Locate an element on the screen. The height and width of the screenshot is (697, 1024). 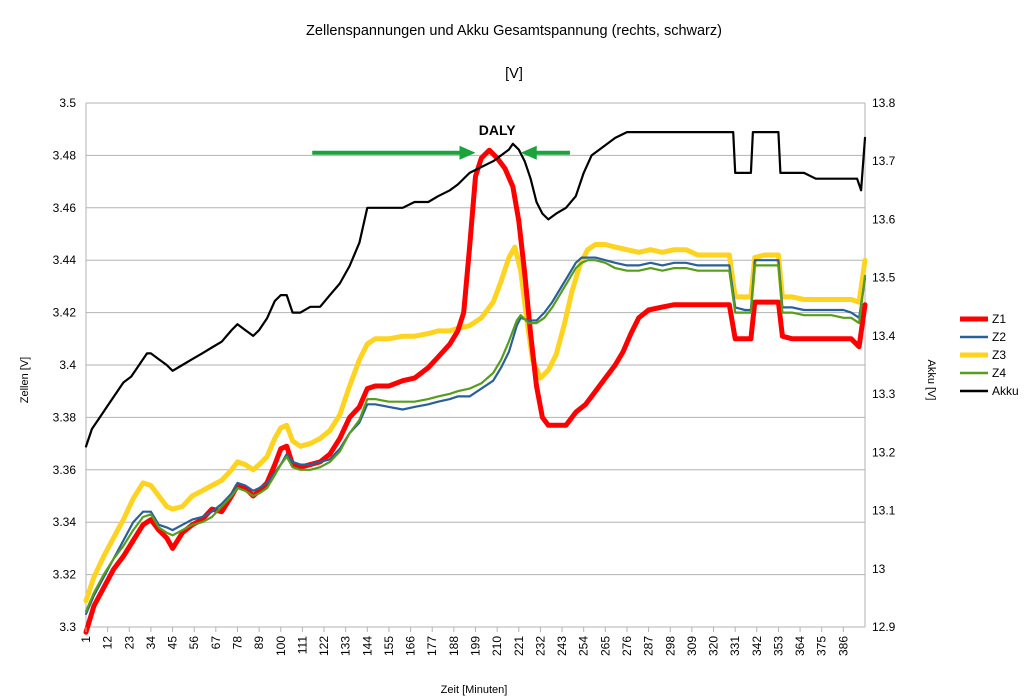
y-tick-label: 3.42 is located at coordinates (65, 313).